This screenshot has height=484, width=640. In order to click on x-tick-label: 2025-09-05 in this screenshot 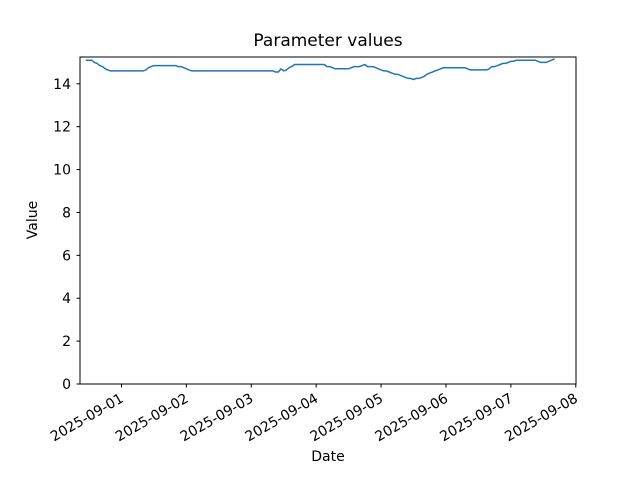, I will do `click(347, 418)`.